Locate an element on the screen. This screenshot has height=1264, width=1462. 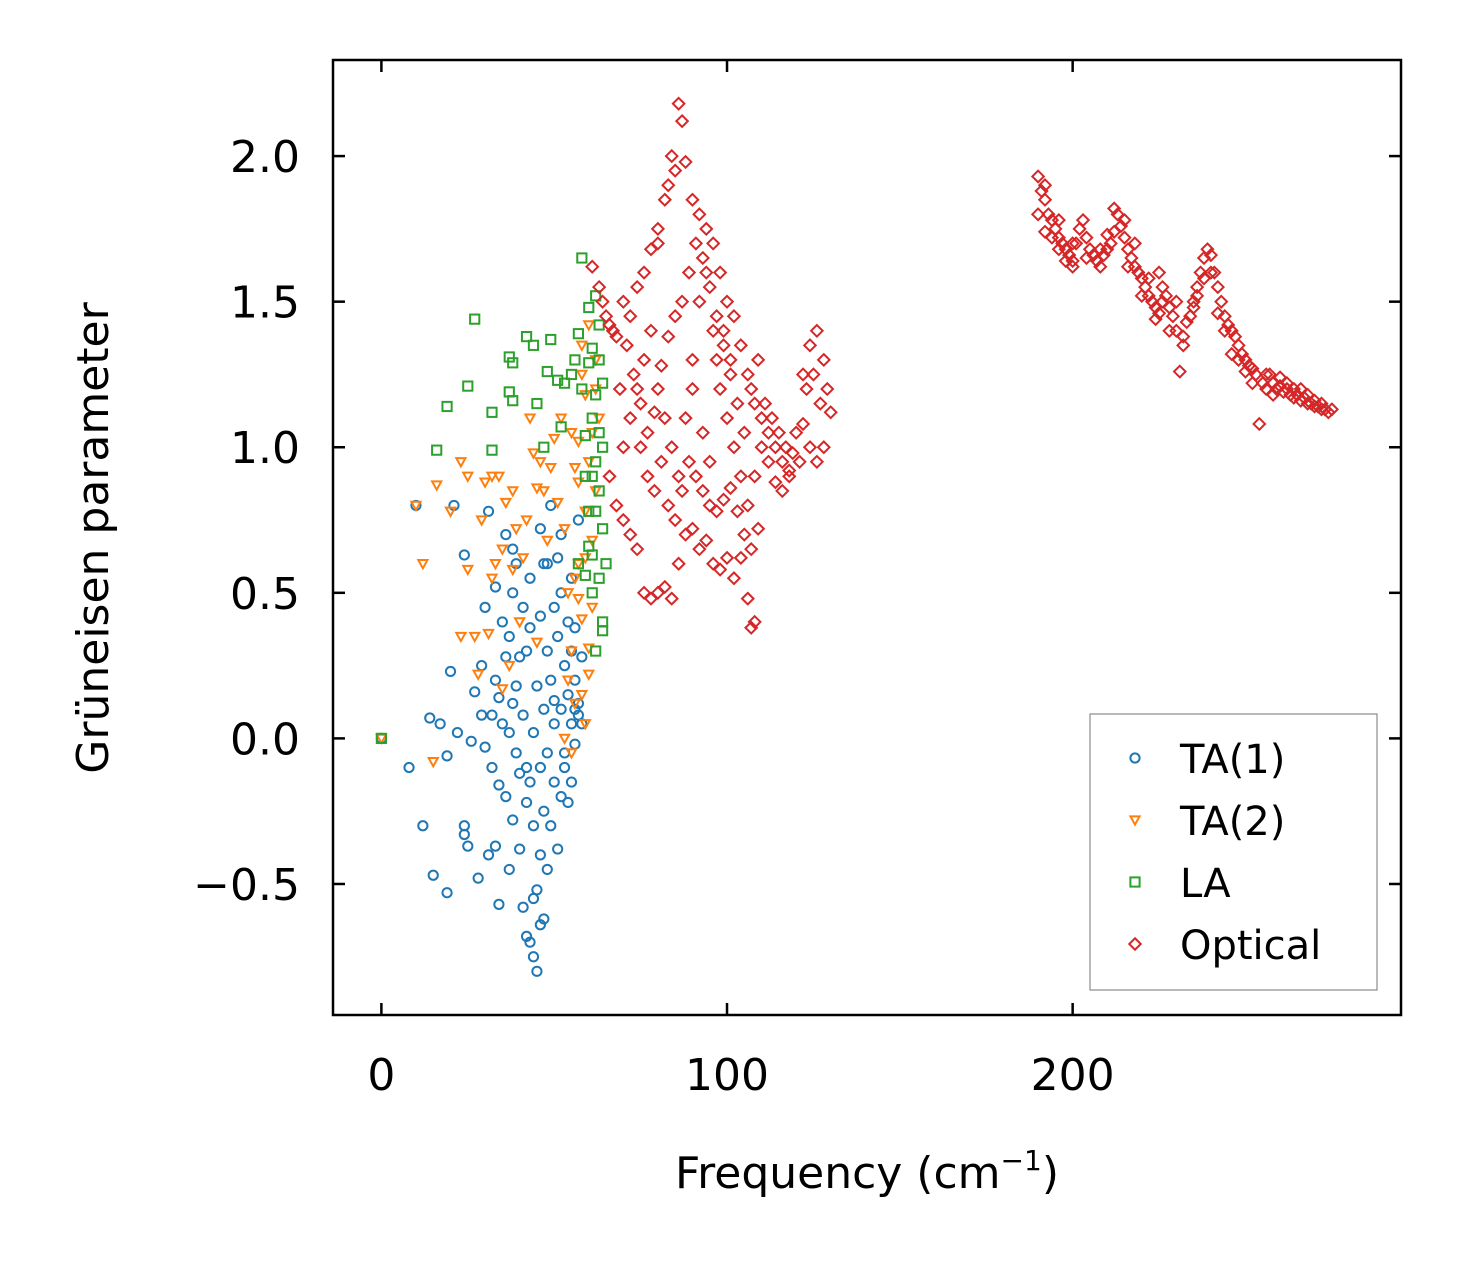
legend: TA(1) TA(2) LA Optical is located at coordinates (1233, 852).